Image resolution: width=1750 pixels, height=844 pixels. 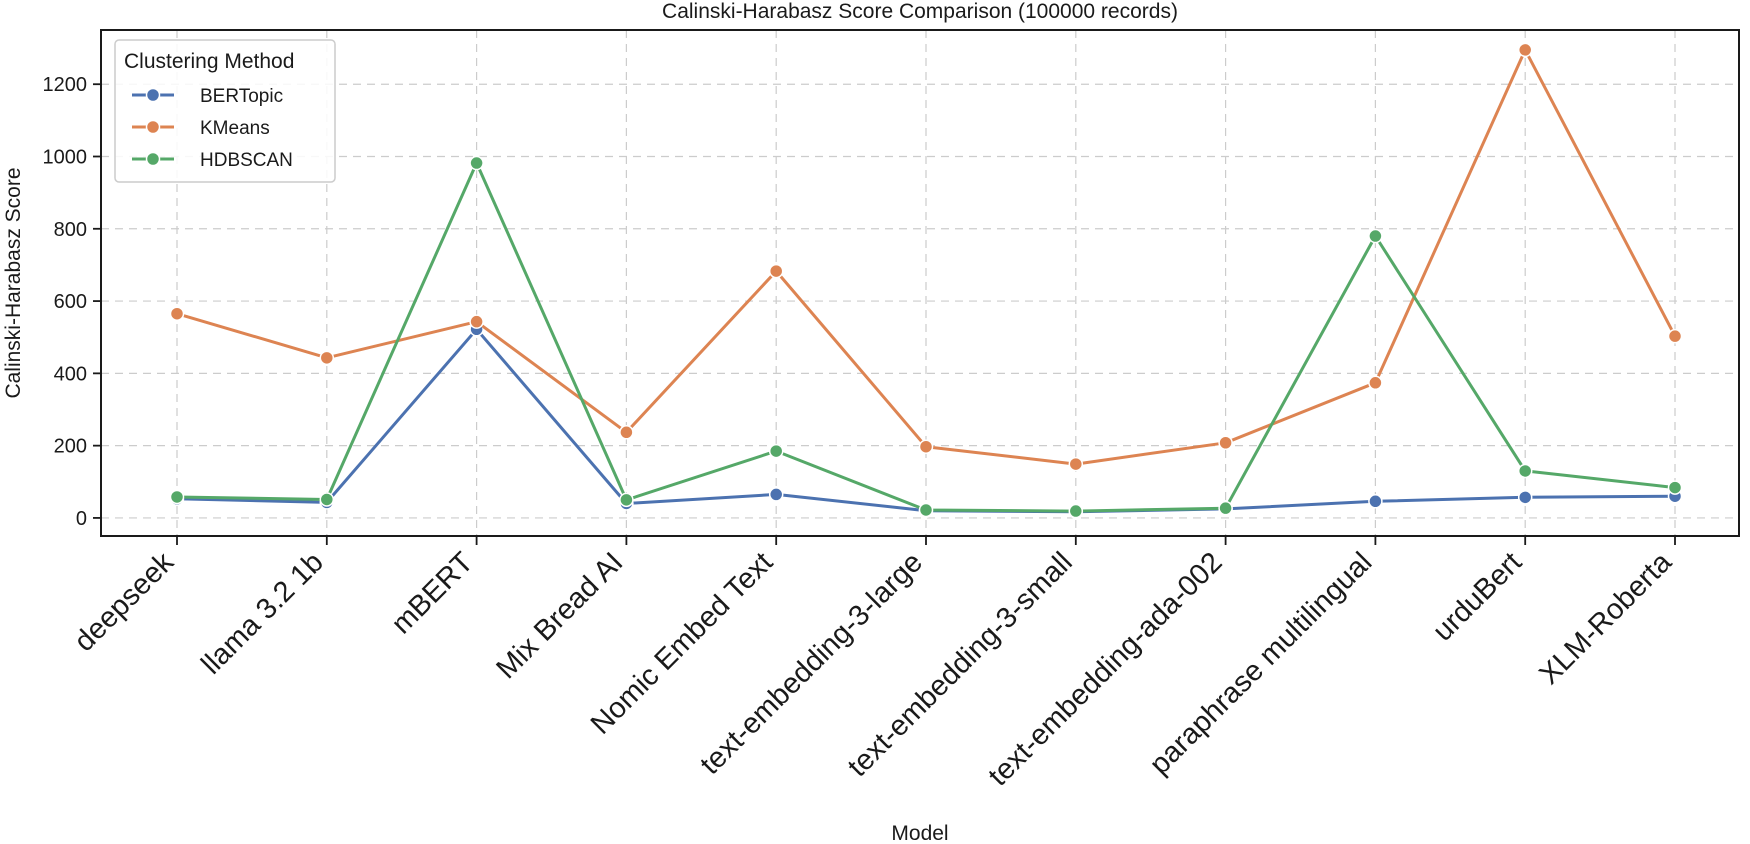 I want to click on x-tick-label: deepseek, so click(x=124, y=602).